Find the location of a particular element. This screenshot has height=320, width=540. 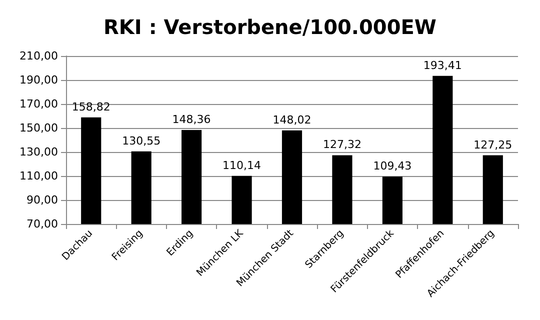

y-tick-label: 130,00 is located at coordinates (39, 152).